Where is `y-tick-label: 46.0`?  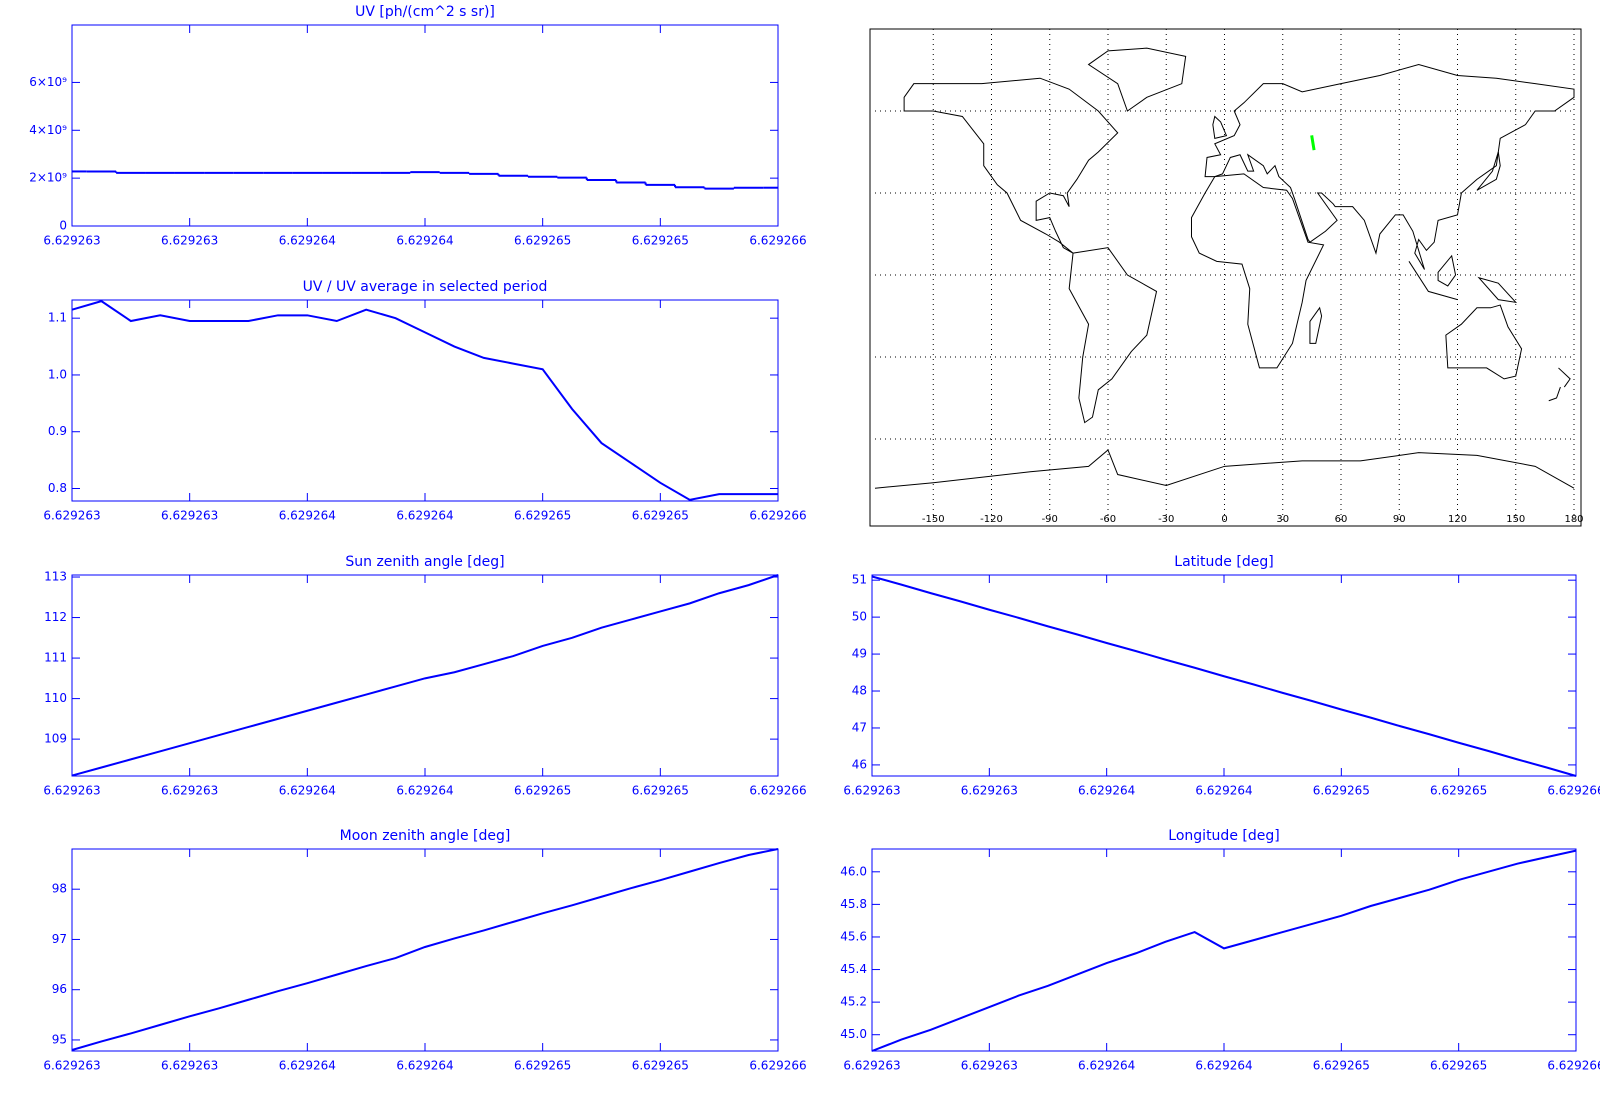
y-tick-label: 46.0 is located at coordinates (853, 871).